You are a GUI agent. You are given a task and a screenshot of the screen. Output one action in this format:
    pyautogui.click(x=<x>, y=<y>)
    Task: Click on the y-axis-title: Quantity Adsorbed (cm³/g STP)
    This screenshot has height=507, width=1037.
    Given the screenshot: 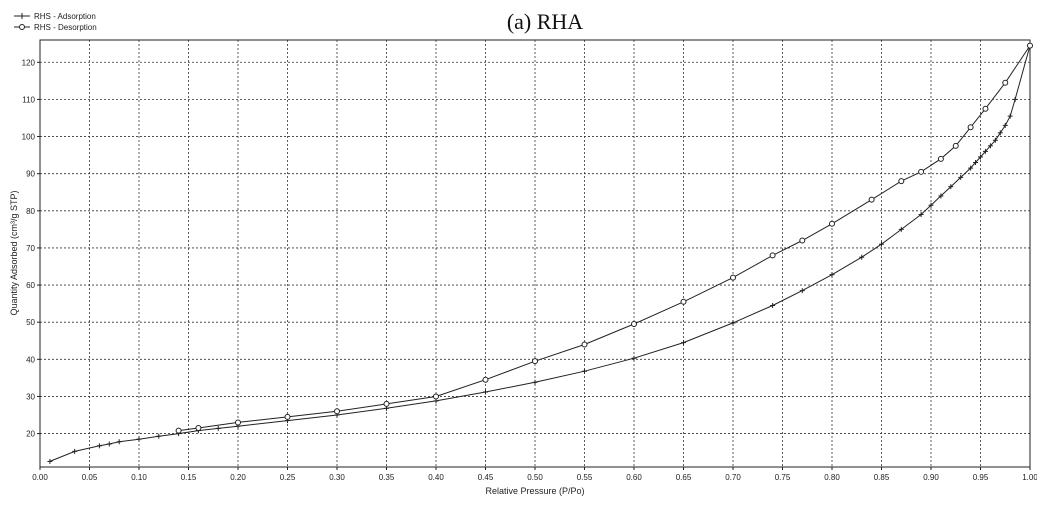 What is the action you would take?
    pyautogui.click(x=14, y=252)
    